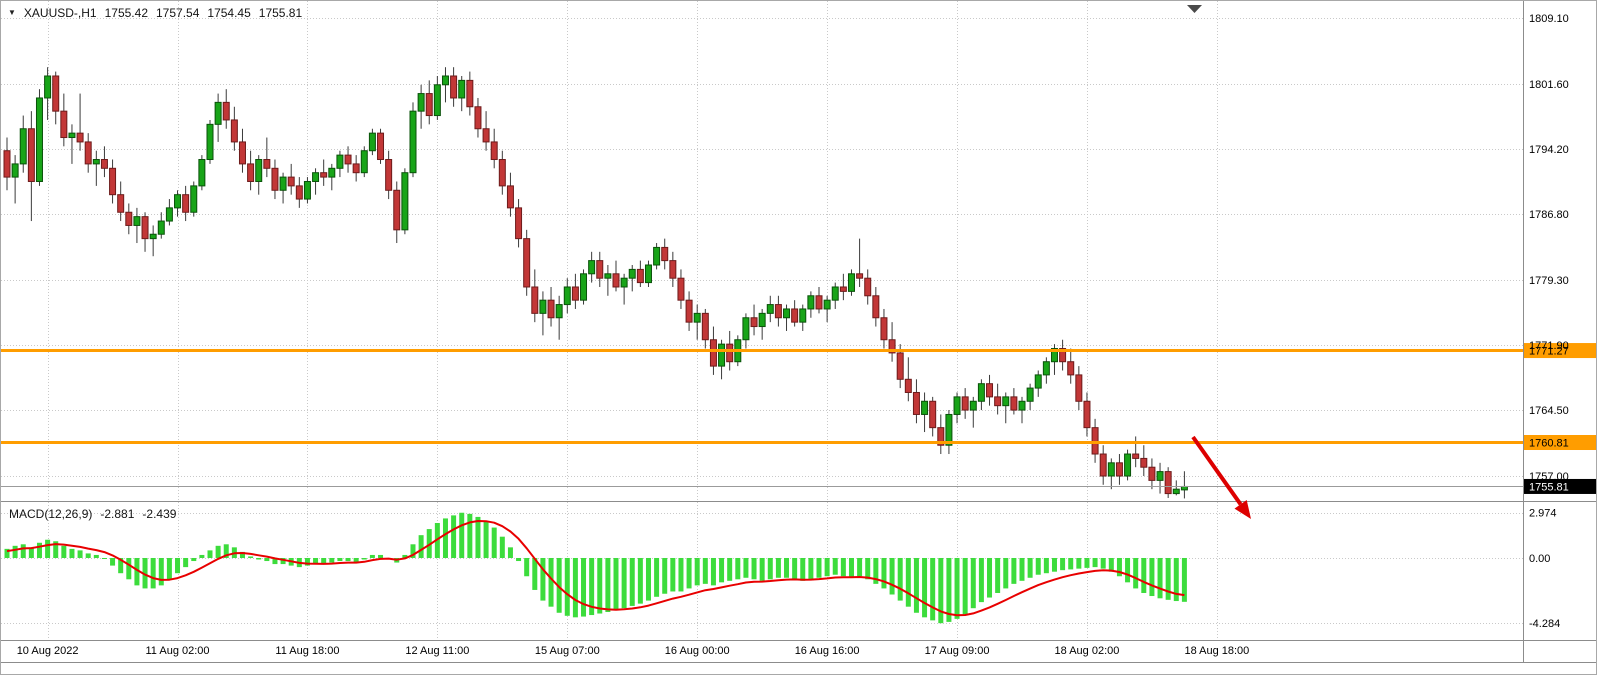  What do you see at coordinates (159, 514) in the screenshot?
I see `macd-signal-value: -2.439` at bounding box center [159, 514].